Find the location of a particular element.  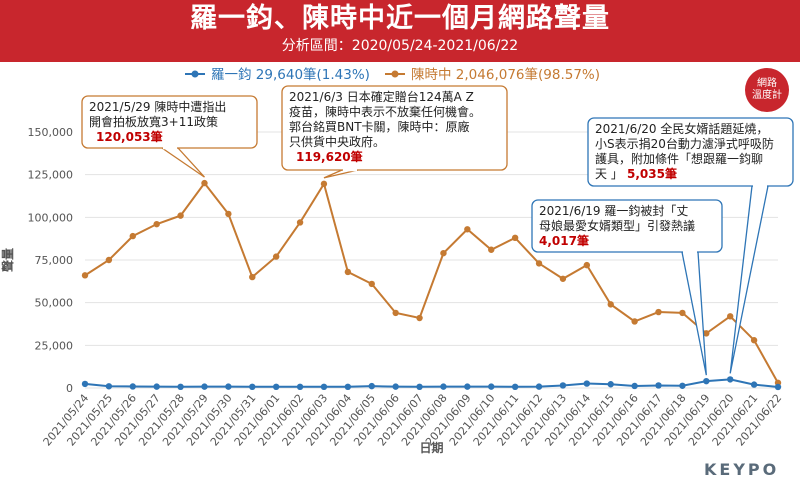

callout-value: 119,620筆 is located at coordinates (329, 156).